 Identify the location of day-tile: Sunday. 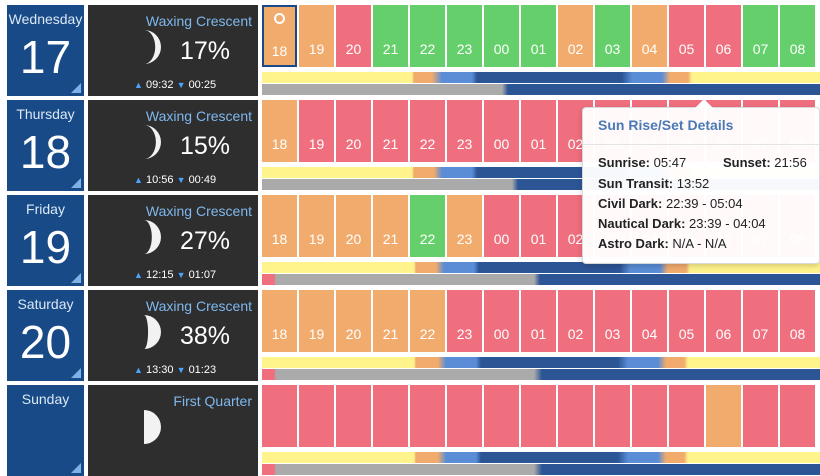
(45, 430).